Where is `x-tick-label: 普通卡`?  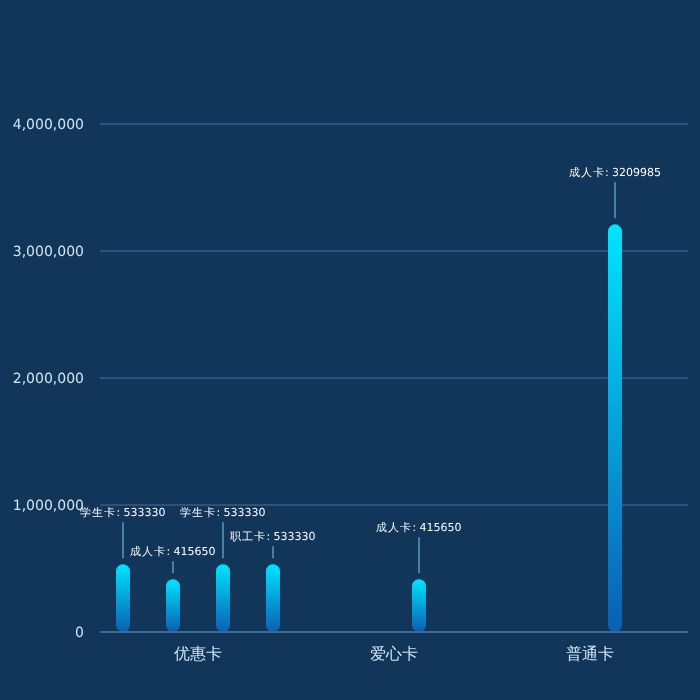
x-tick-label: 普通卡 is located at coordinates (590, 654).